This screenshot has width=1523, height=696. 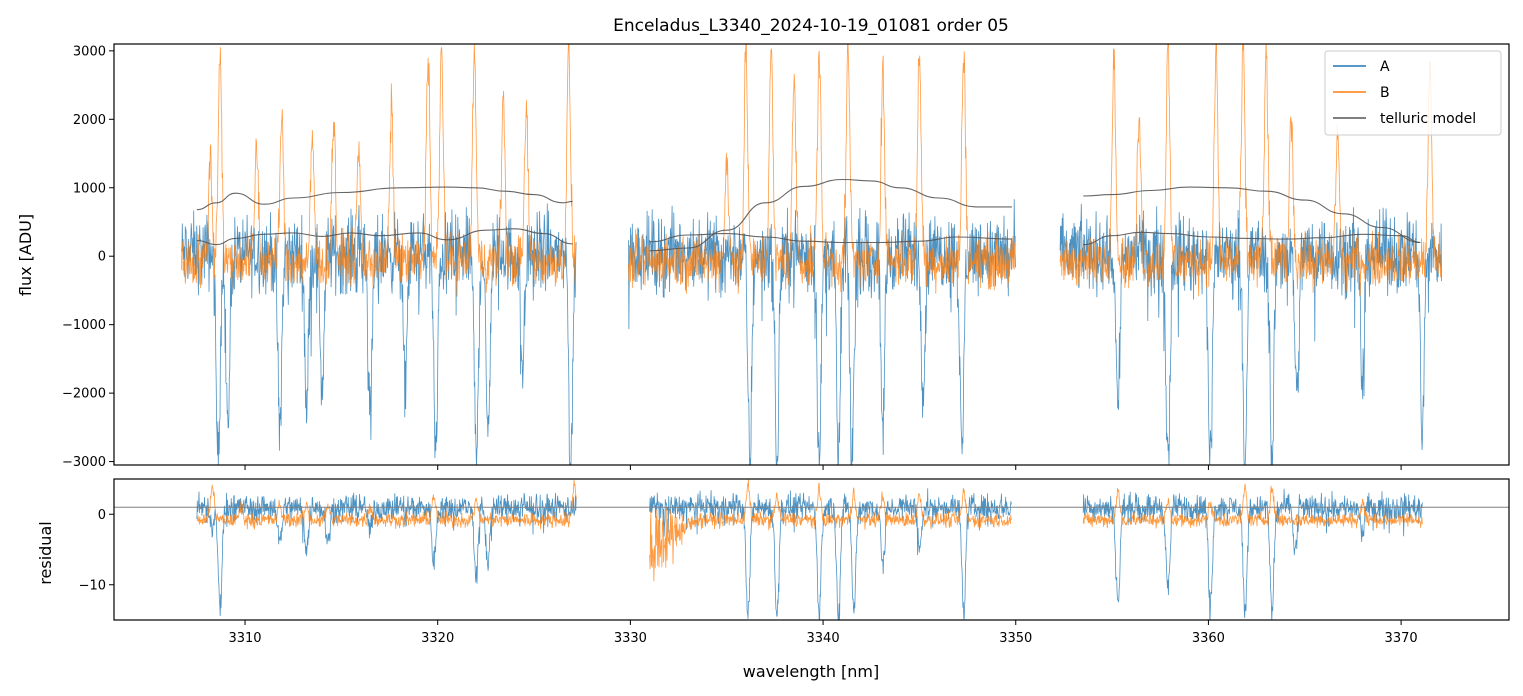 What do you see at coordinates (102, 515) in the screenshot?
I see `bottom-y-tick-label-1: 0` at bounding box center [102, 515].